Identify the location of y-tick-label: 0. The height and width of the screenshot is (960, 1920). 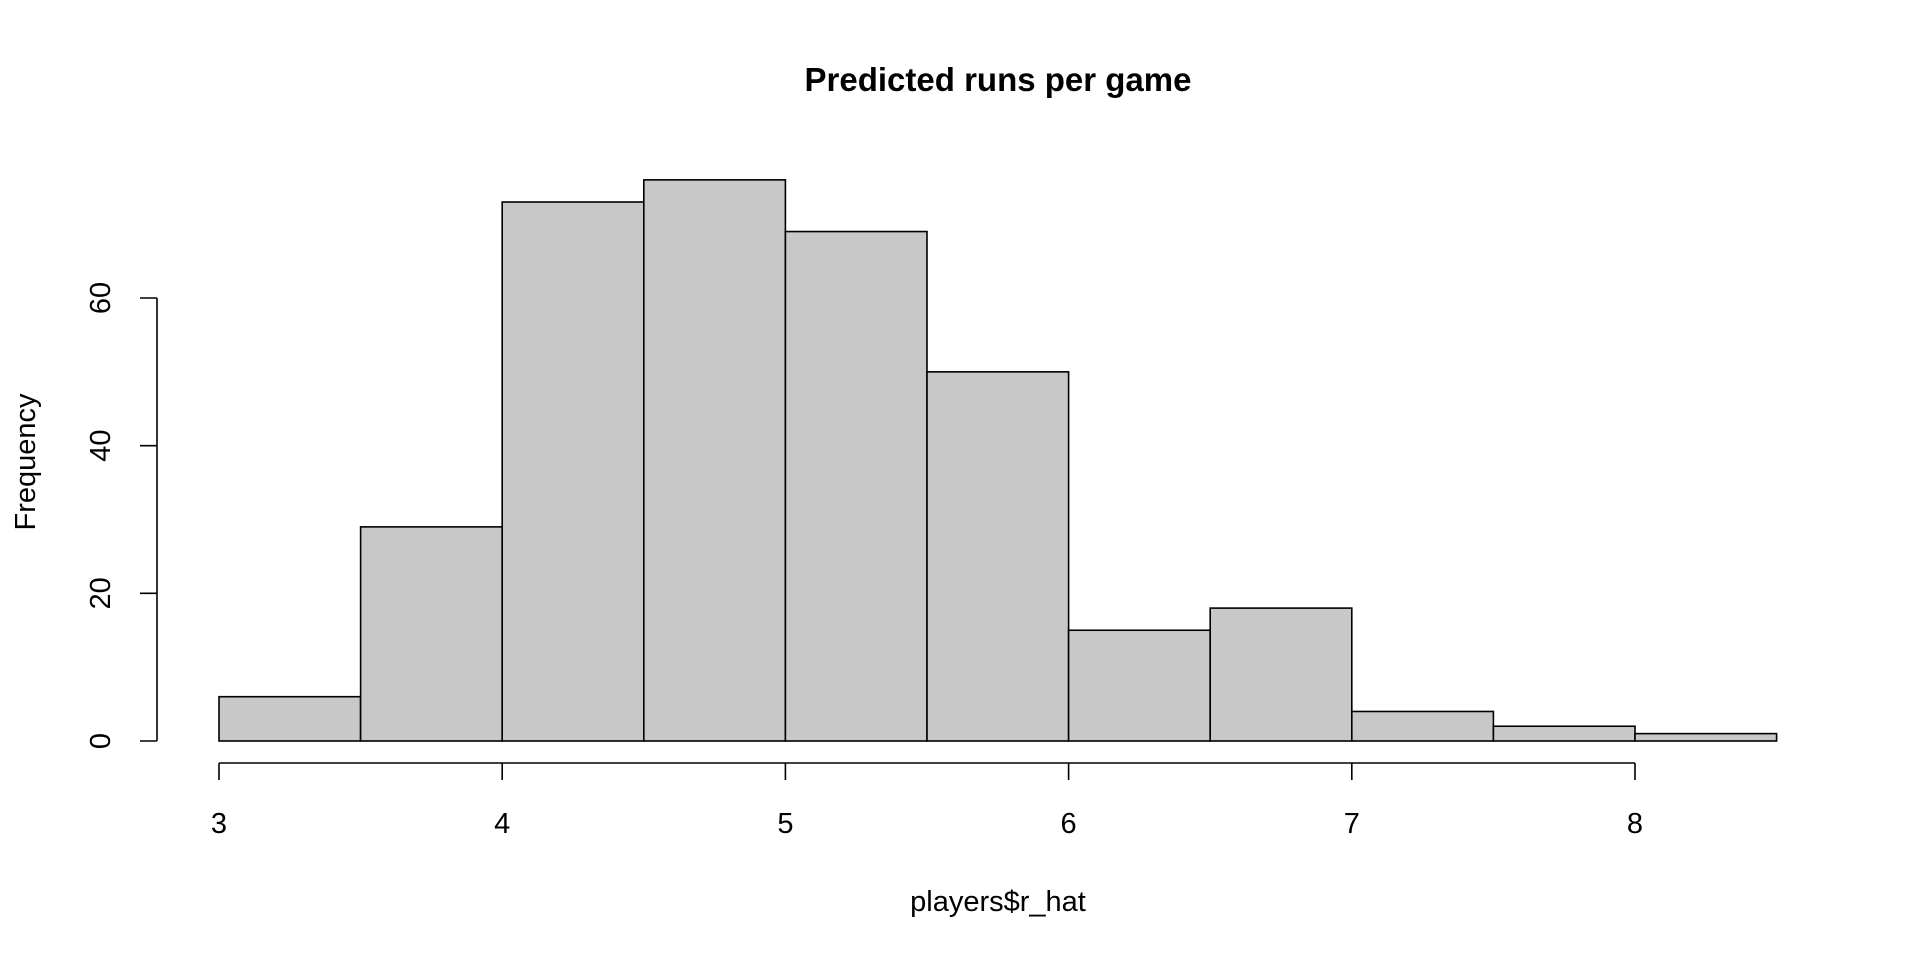
(101, 741).